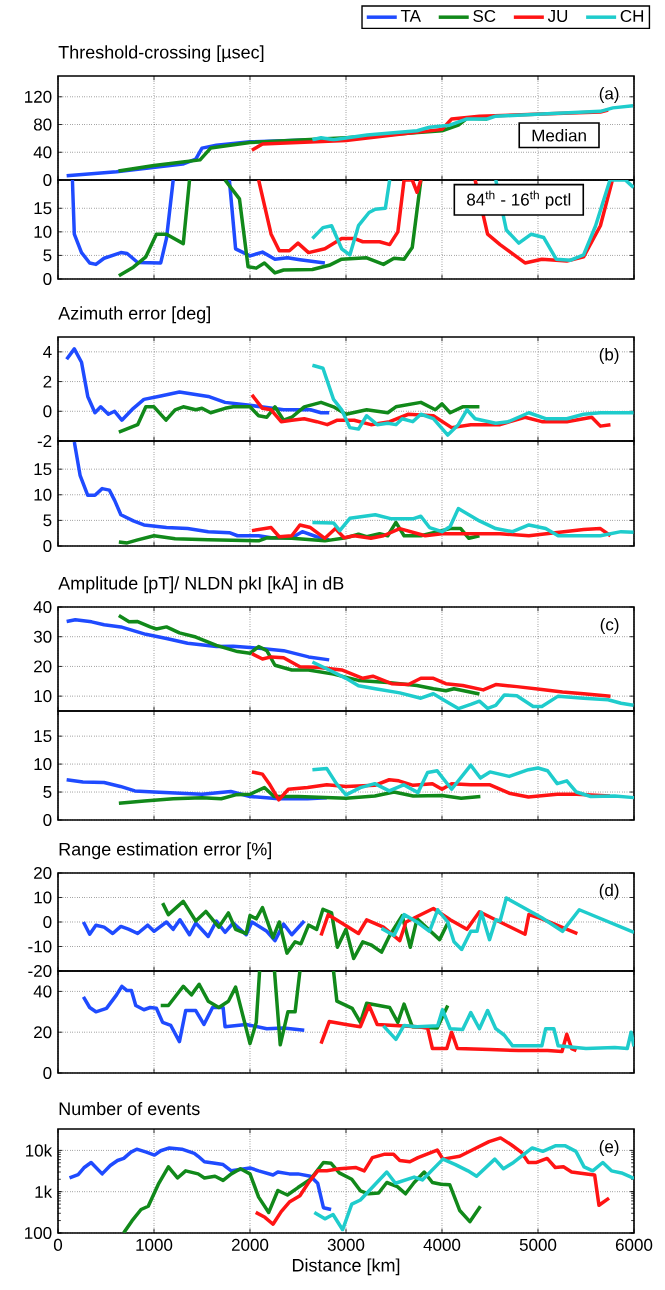  I want to click on x-tick-label: 5000, so click(538, 1244).